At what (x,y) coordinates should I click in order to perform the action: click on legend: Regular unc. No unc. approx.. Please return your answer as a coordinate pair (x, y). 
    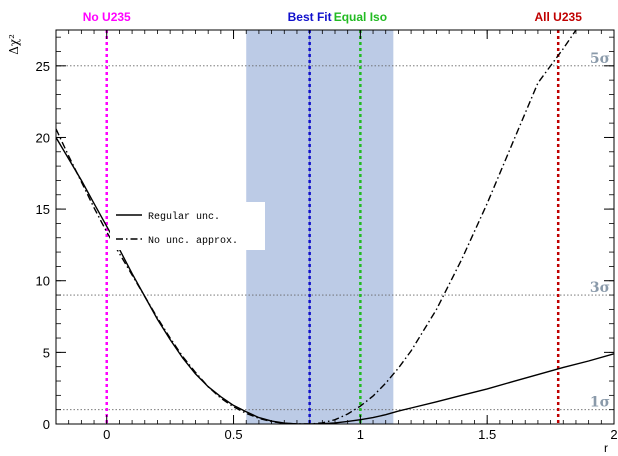
    Looking at the image, I should click on (187, 226).